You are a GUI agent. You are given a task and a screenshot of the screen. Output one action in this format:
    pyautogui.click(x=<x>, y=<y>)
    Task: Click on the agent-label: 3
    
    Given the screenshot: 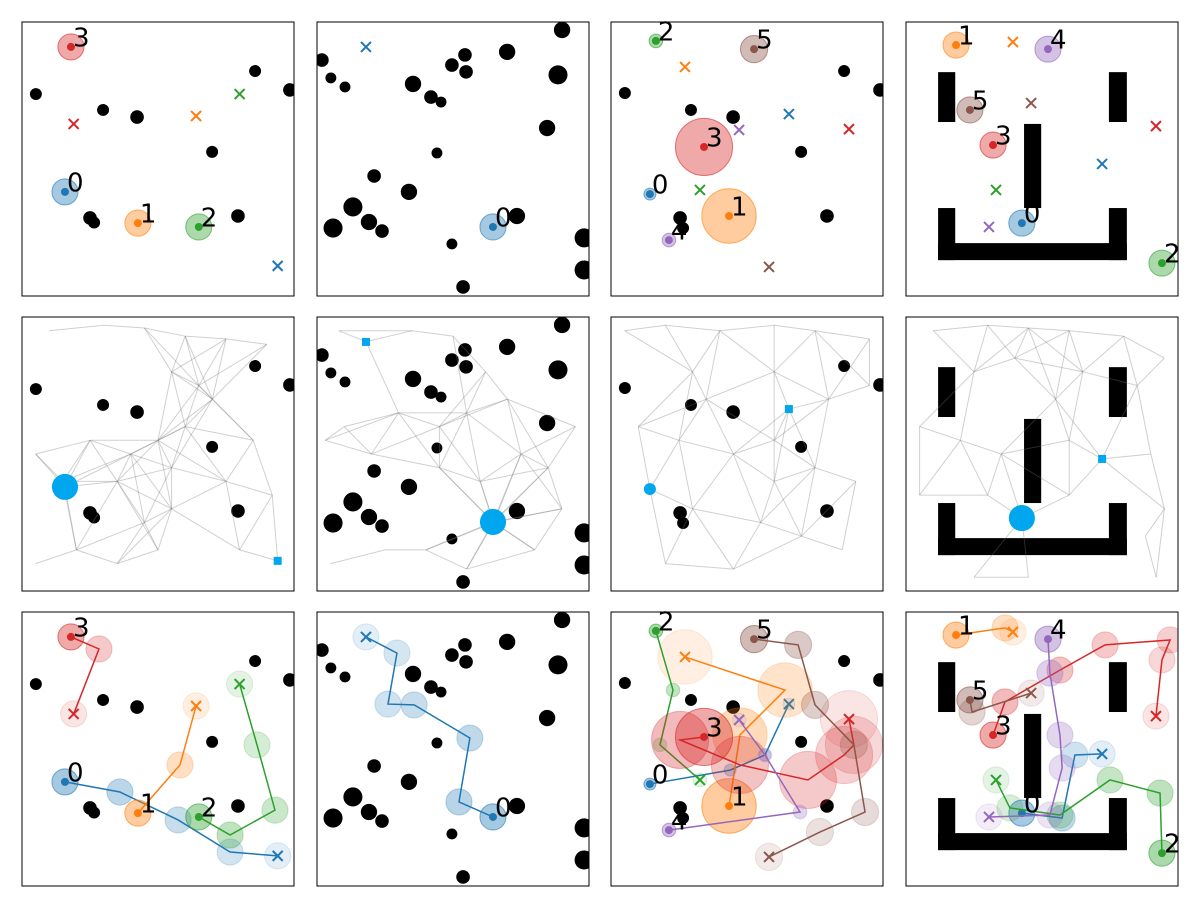 What is the action you would take?
    pyautogui.click(x=81, y=628)
    